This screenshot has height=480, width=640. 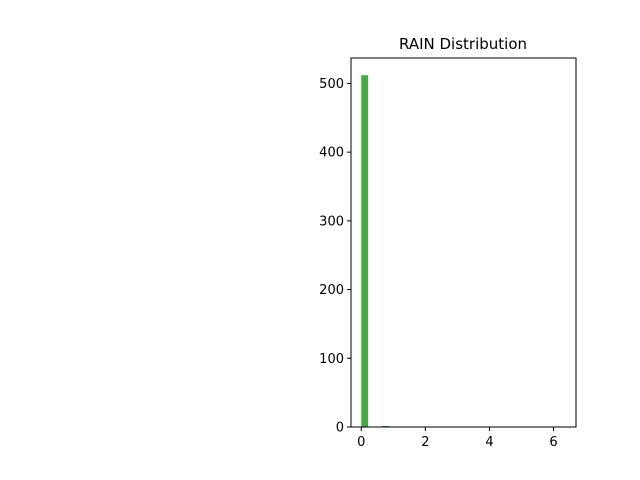 I want to click on x-tick-label: 0, so click(x=361, y=442).